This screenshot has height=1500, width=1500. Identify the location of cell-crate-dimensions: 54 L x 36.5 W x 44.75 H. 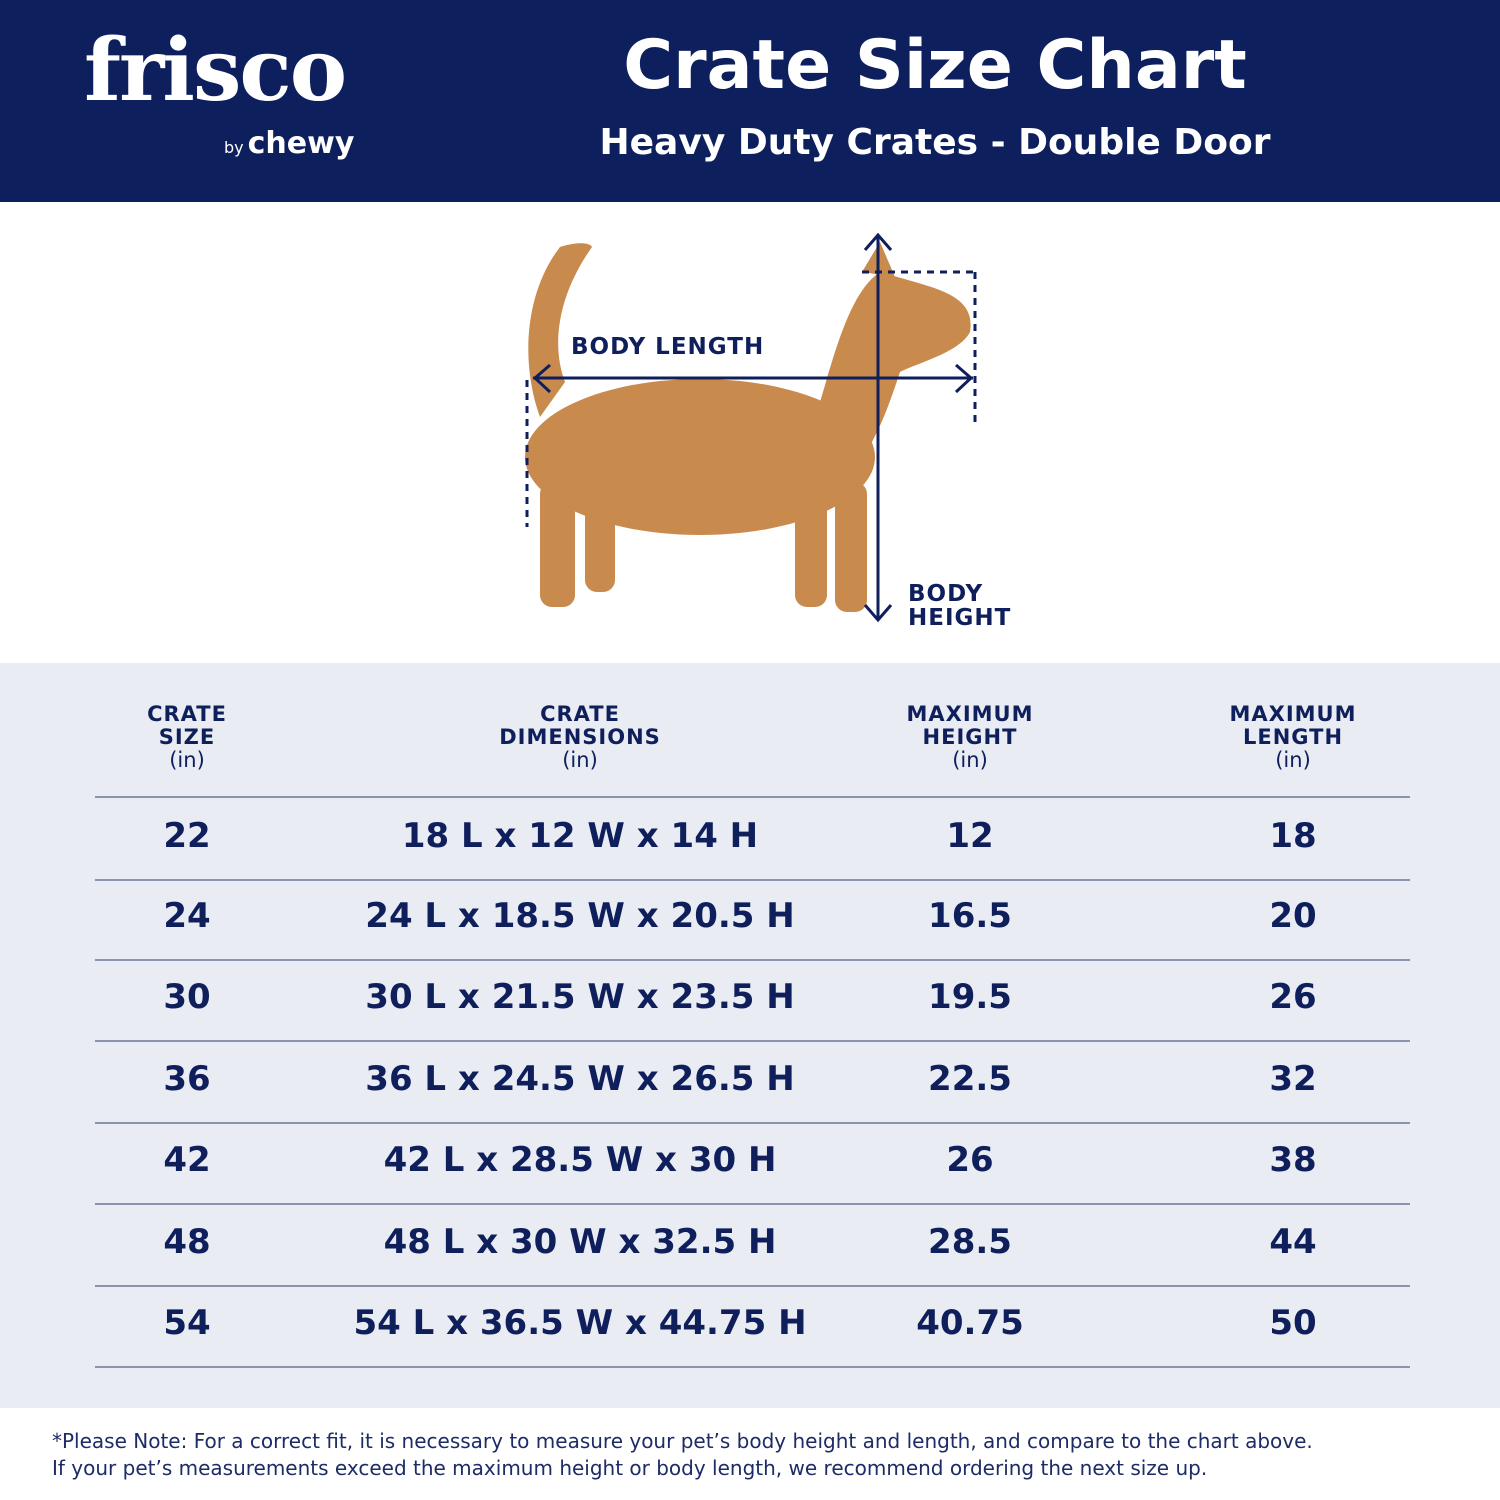
(580, 1323).